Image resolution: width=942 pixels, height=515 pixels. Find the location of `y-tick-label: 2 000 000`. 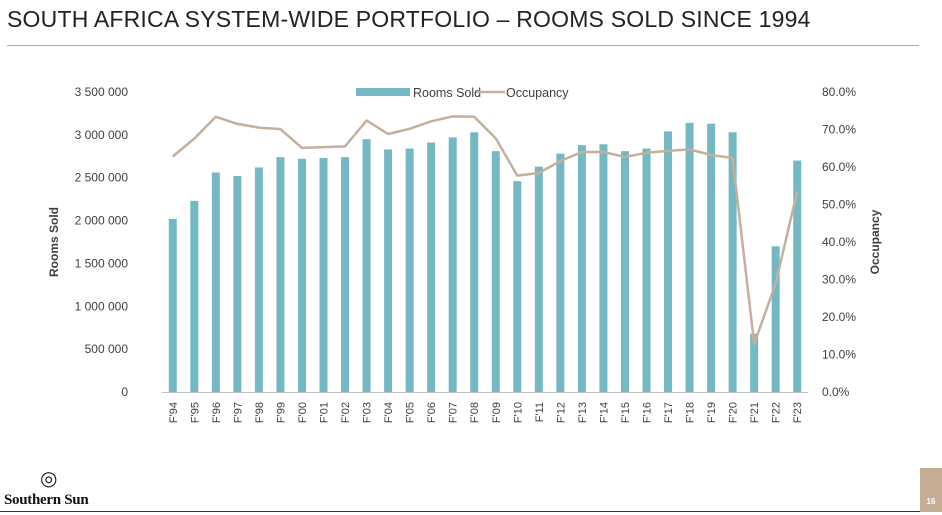

y-tick-label: 2 000 000 is located at coordinates (102, 221).